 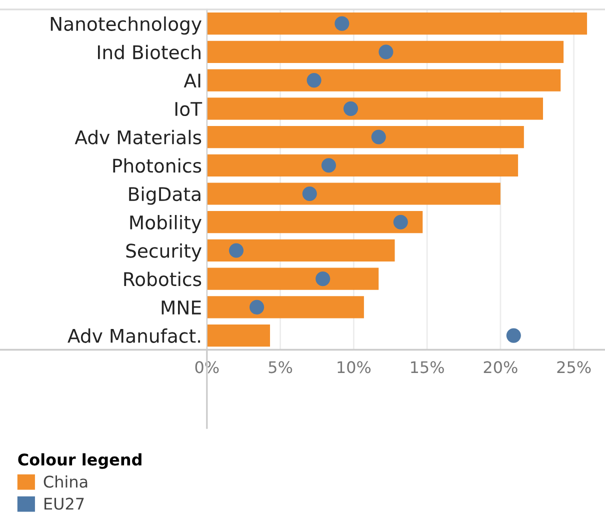 What do you see at coordinates (64, 504) in the screenshot?
I see `legend-label: EU27` at bounding box center [64, 504].